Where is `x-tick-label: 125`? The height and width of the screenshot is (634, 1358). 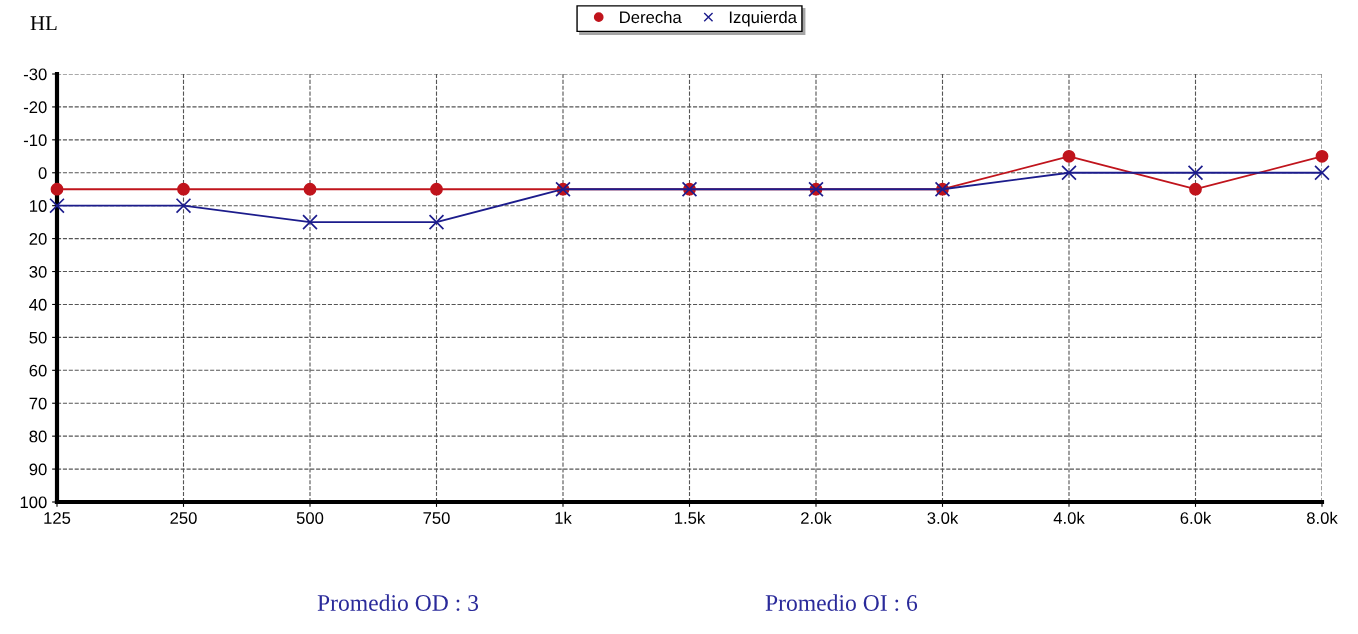 x-tick-label: 125 is located at coordinates (57, 518).